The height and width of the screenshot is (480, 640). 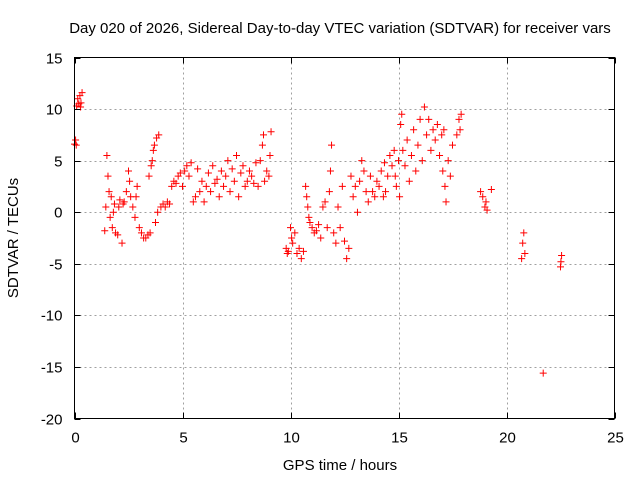 I want to click on y-tick-label: -15, so click(x=52, y=368).